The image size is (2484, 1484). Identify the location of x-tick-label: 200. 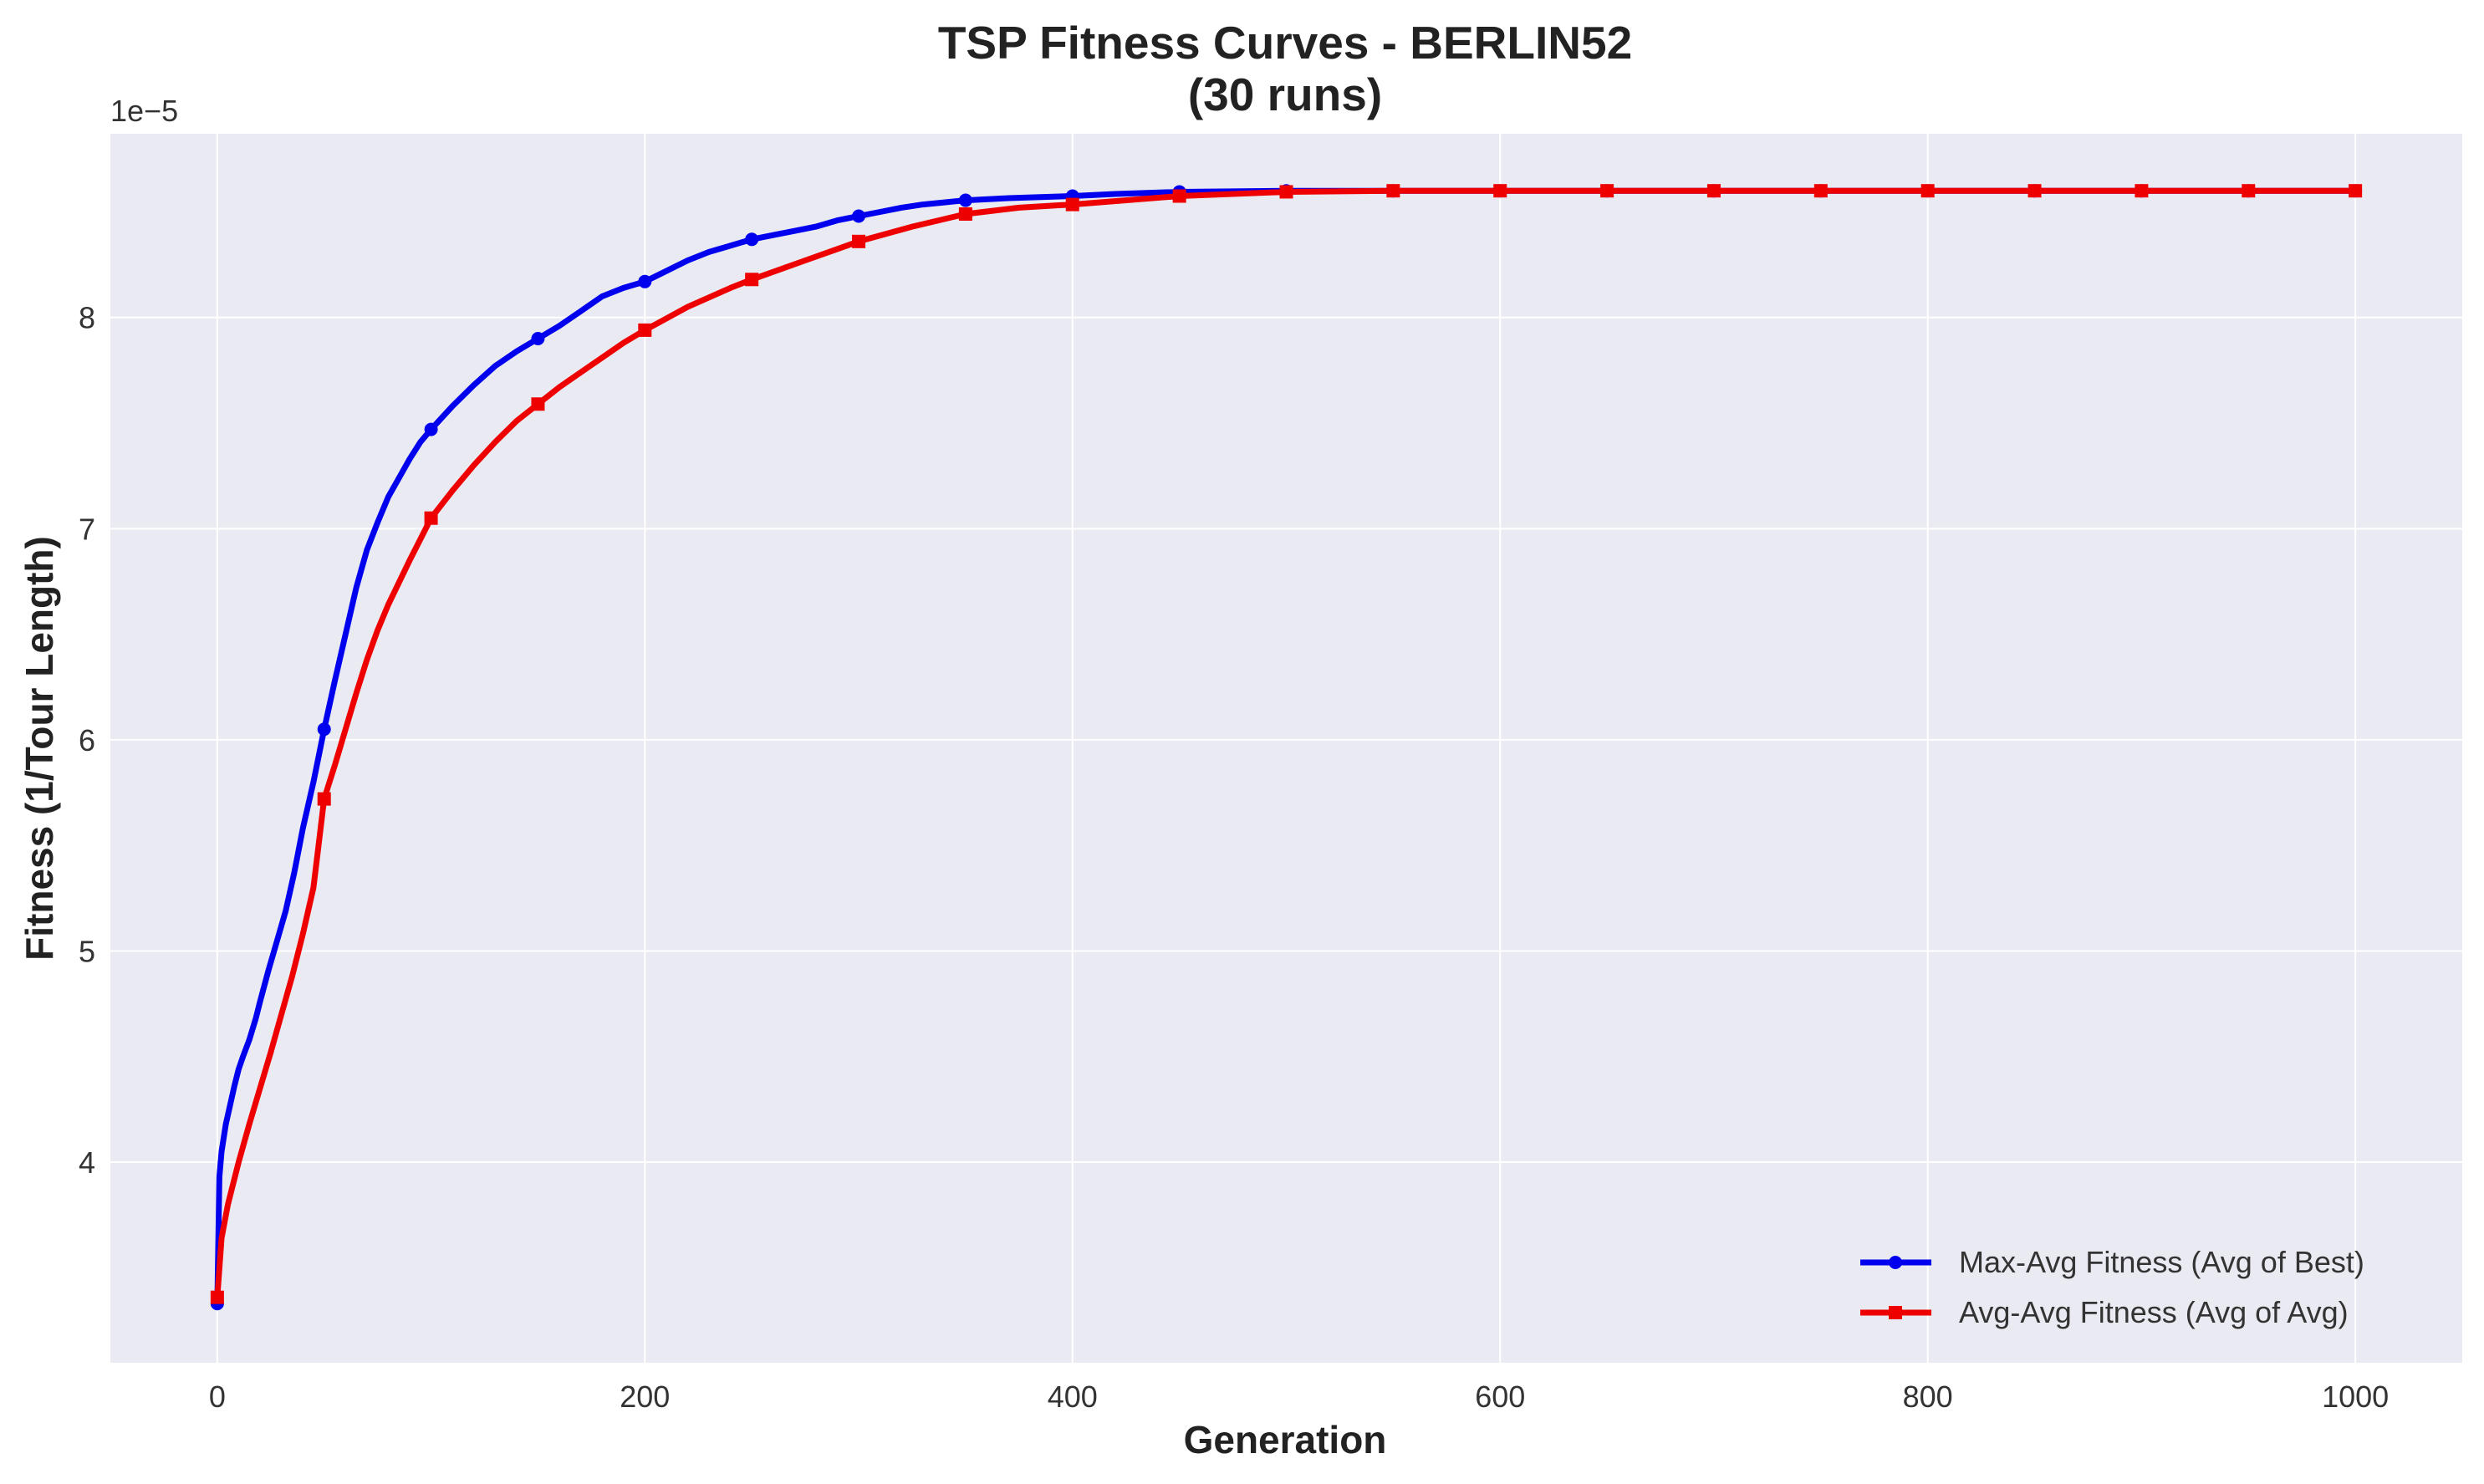
(645, 1396).